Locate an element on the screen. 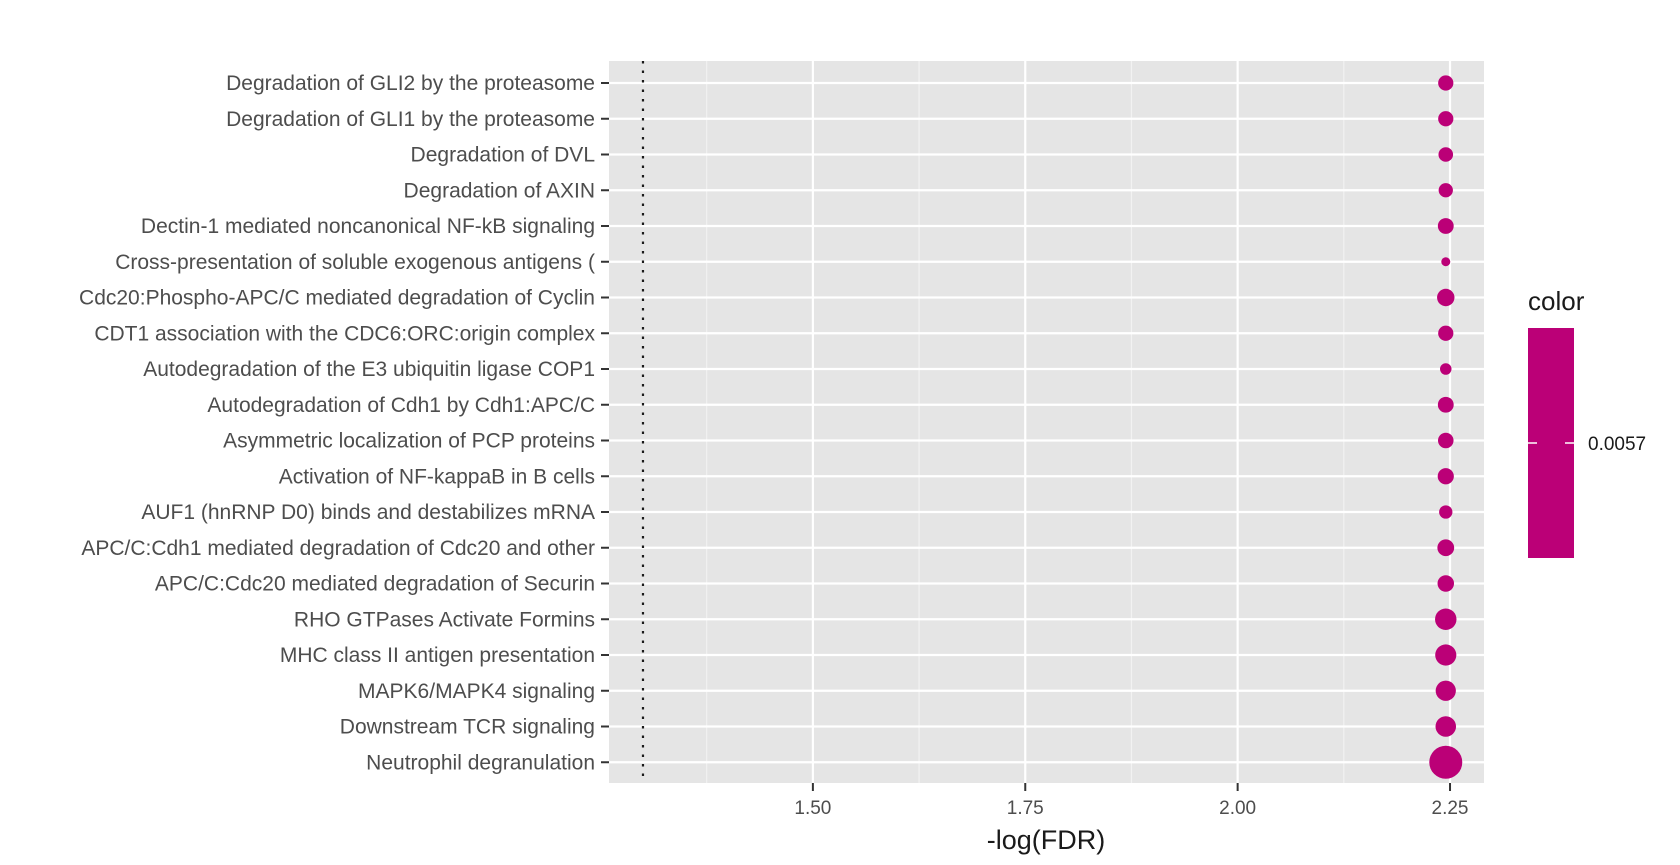 The height and width of the screenshot is (865, 1680). y-tick-label: Degradation of AXIN is located at coordinates (499, 190).